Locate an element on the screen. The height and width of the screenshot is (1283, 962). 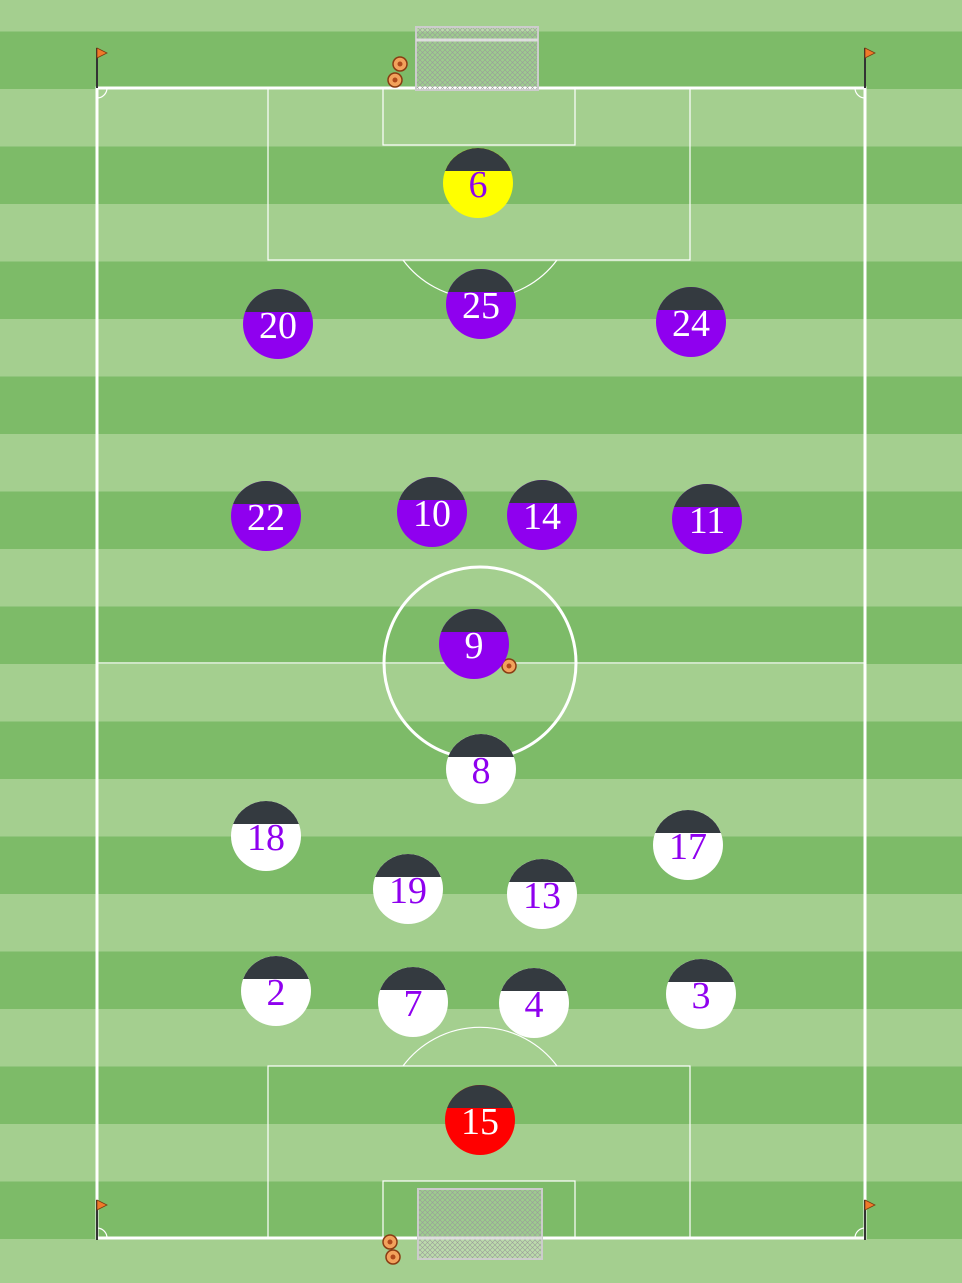
player-away: 4 is located at coordinates (534, 1003).